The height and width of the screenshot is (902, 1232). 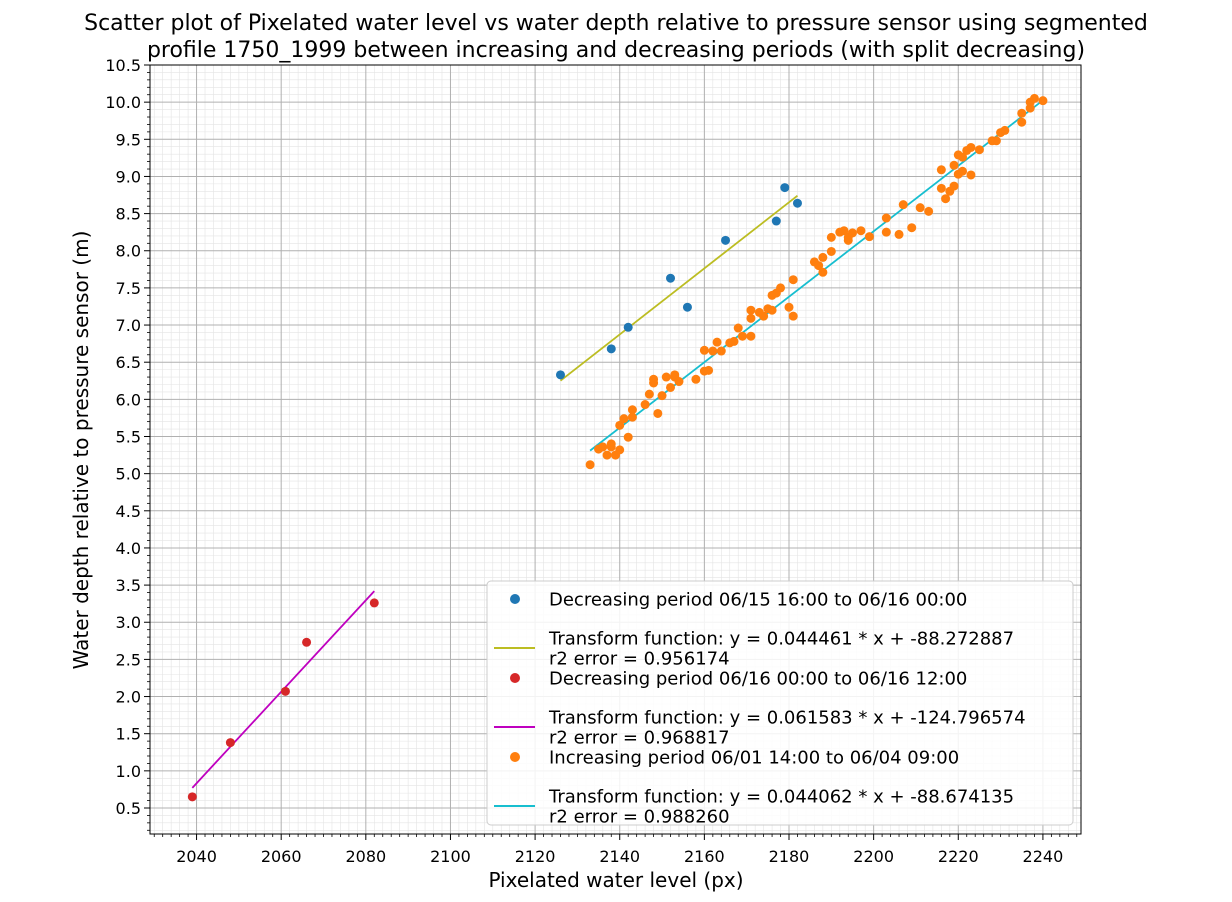 I want to click on y-tick-label: 1.5, so click(x=128, y=734).